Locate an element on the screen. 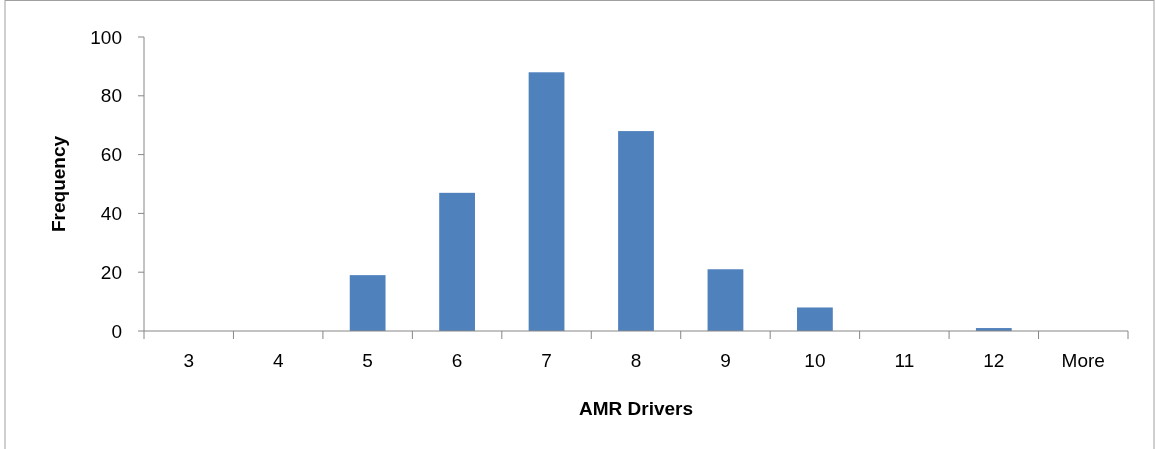  x-tick-label: 7 is located at coordinates (546, 360).